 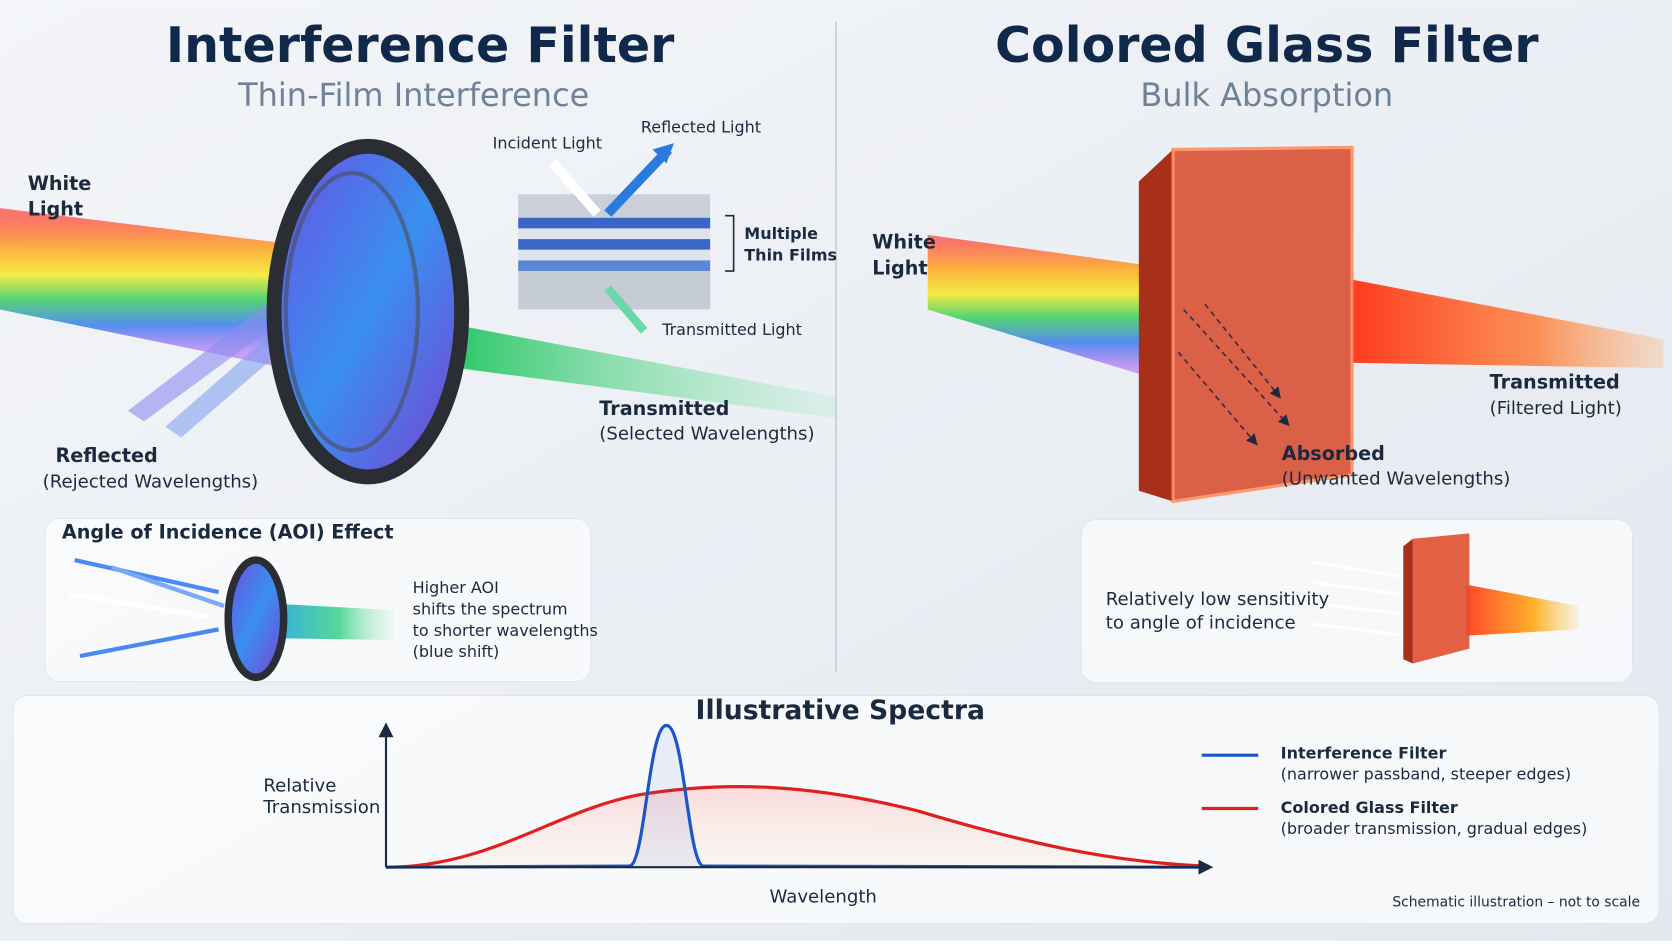 What do you see at coordinates (1426, 774) in the screenshot?
I see `legend-note: (narrower passband, steeper edges)` at bounding box center [1426, 774].